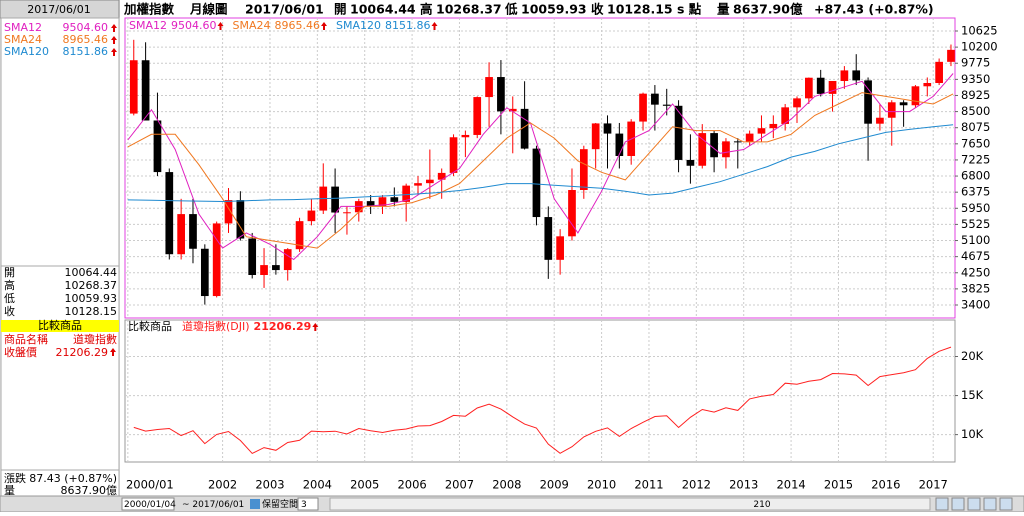  What do you see at coordinates (974, 504) in the screenshot?
I see `prev` at bounding box center [974, 504].